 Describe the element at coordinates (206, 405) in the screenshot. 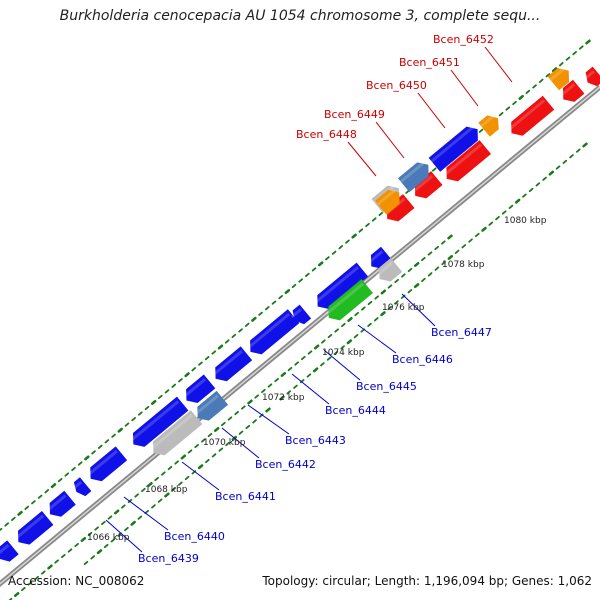

I see `gene-lower-13-shine` at that location.